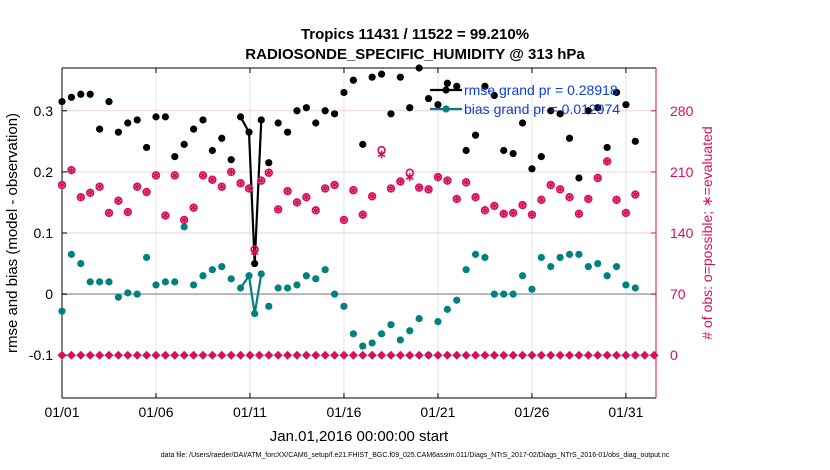 This screenshot has height=470, width=830. Describe the element at coordinates (682, 233) in the screenshot. I see `y-tick-label-right: 140` at that location.